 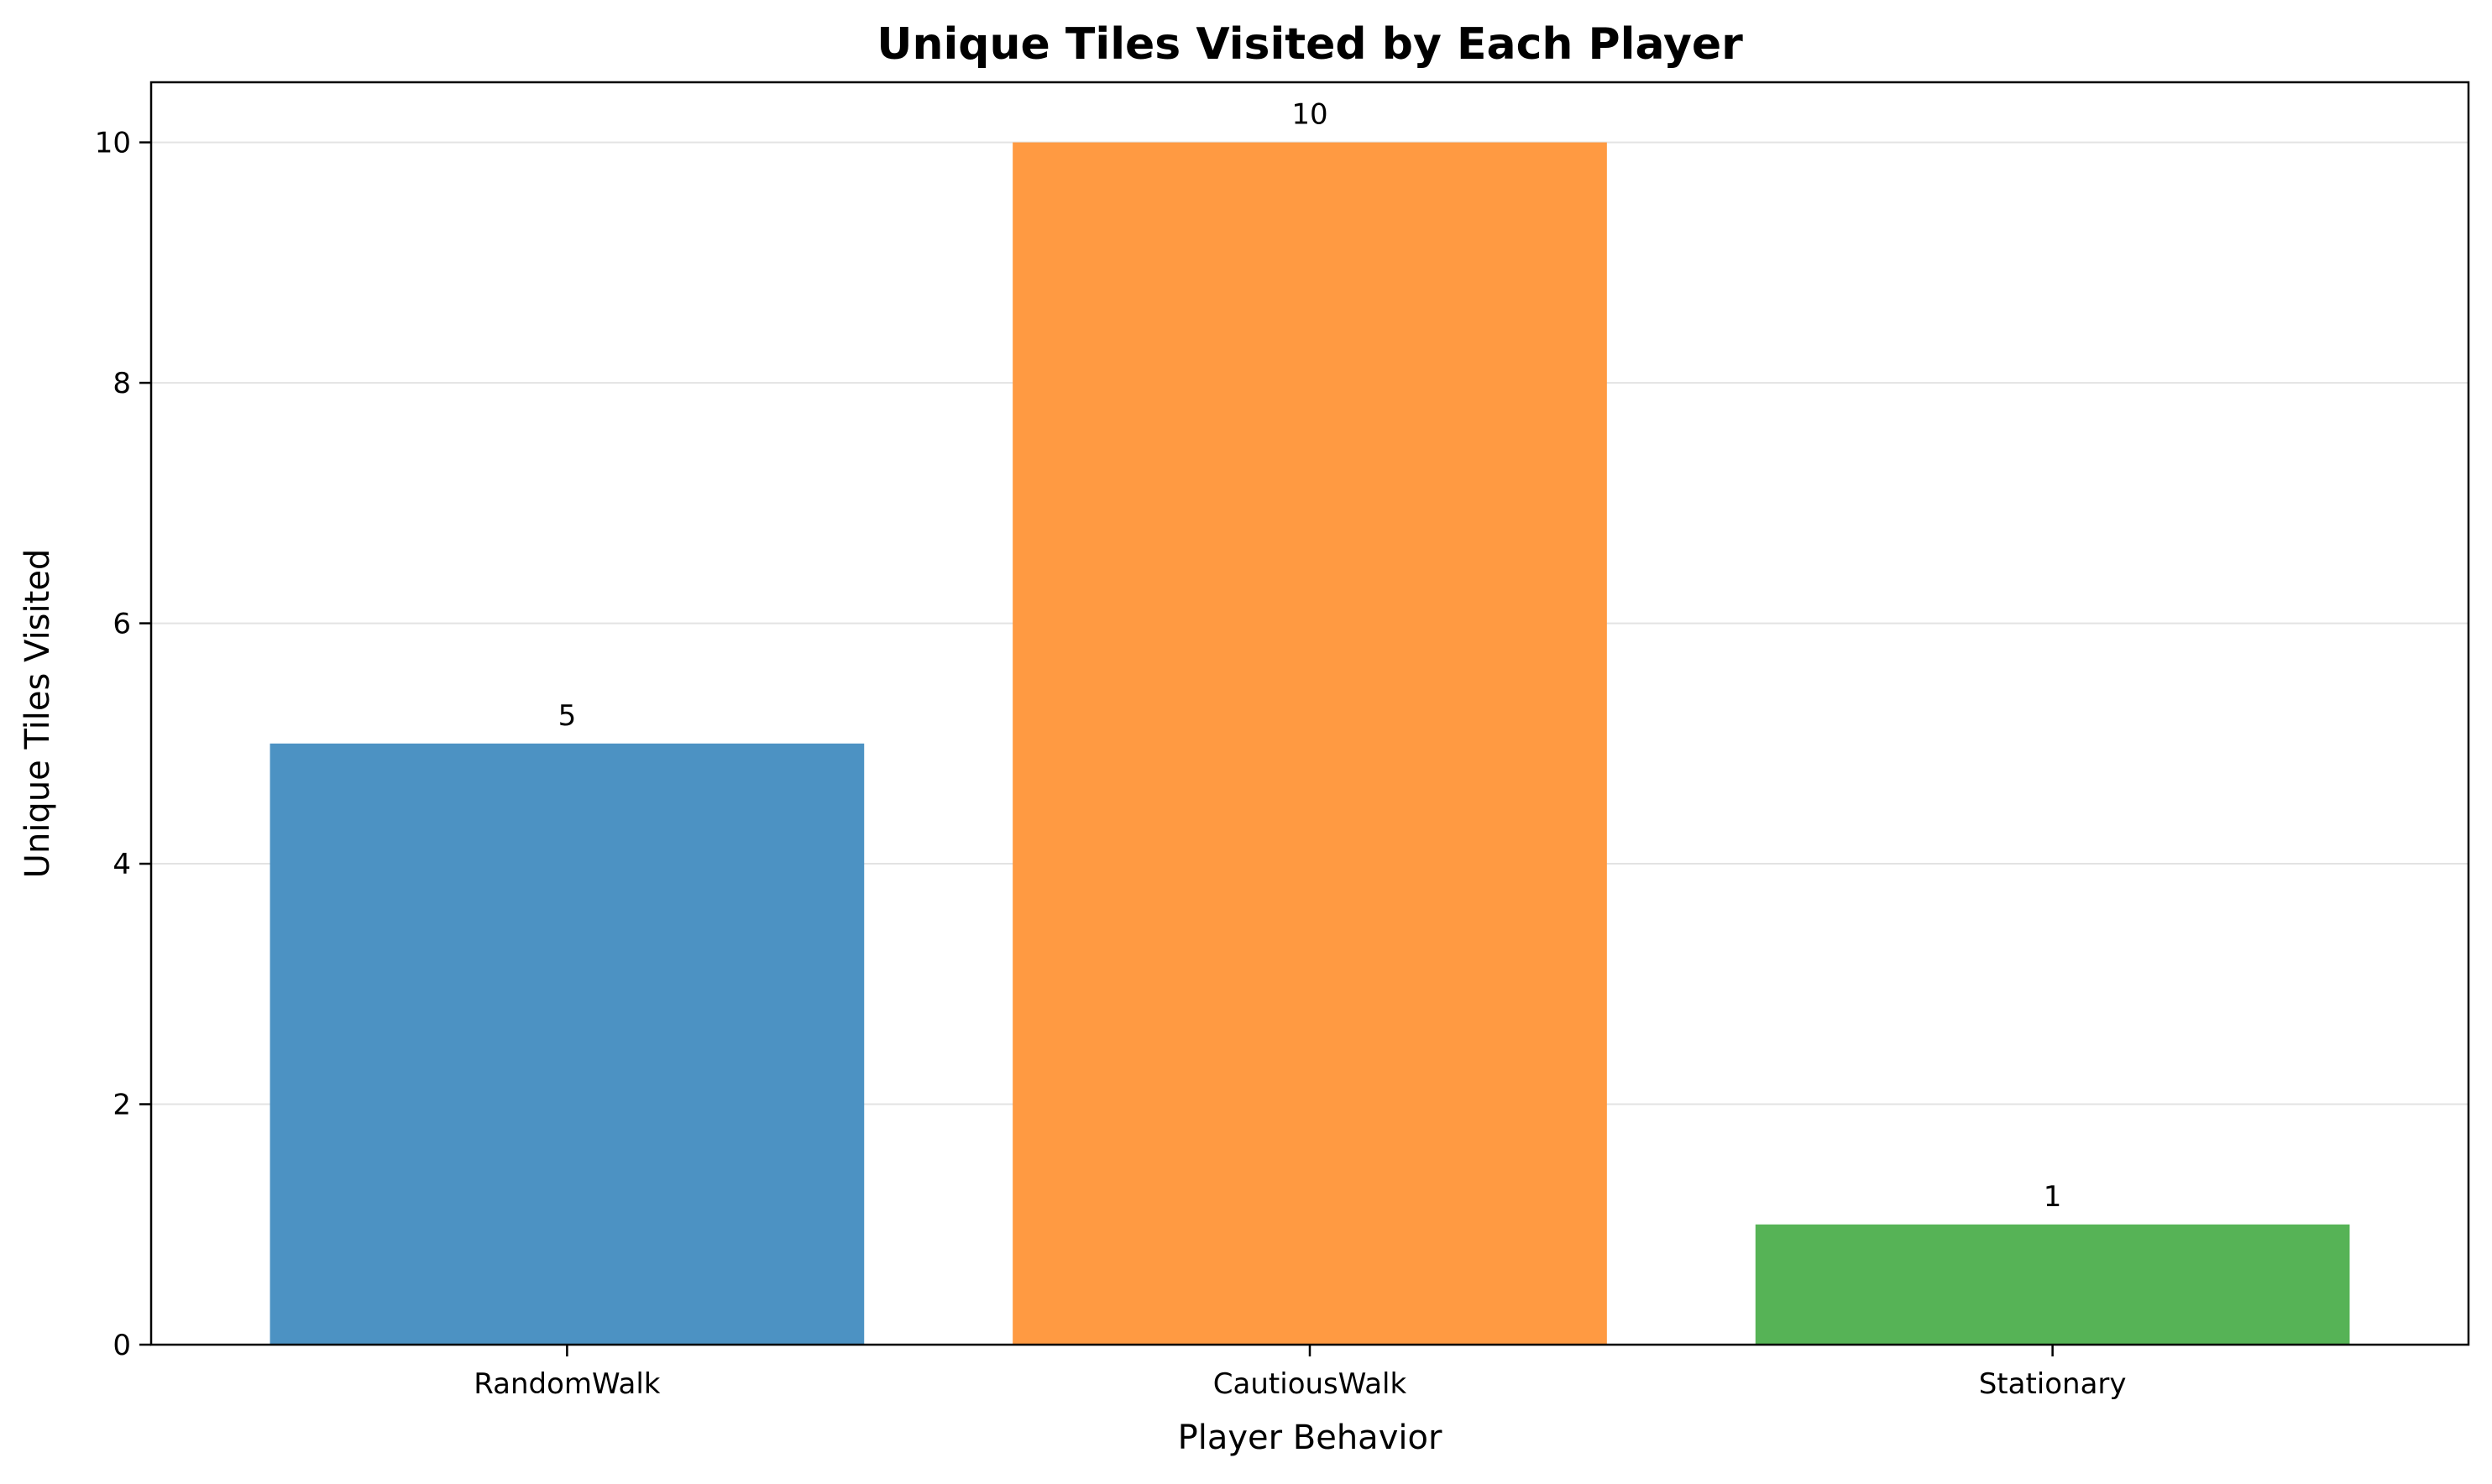 I want to click on bar-randomwalk, so click(x=568, y=1044).